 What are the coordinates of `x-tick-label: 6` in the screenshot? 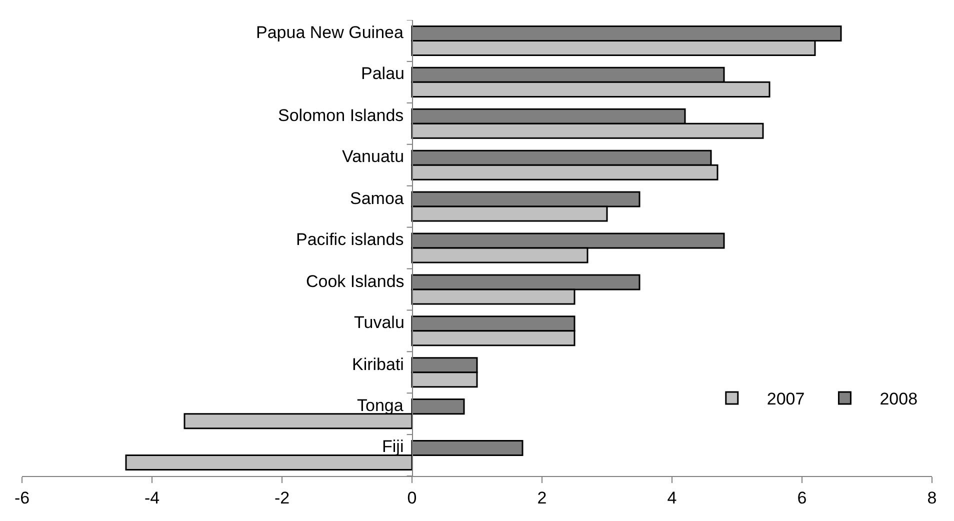 It's located at (802, 498).